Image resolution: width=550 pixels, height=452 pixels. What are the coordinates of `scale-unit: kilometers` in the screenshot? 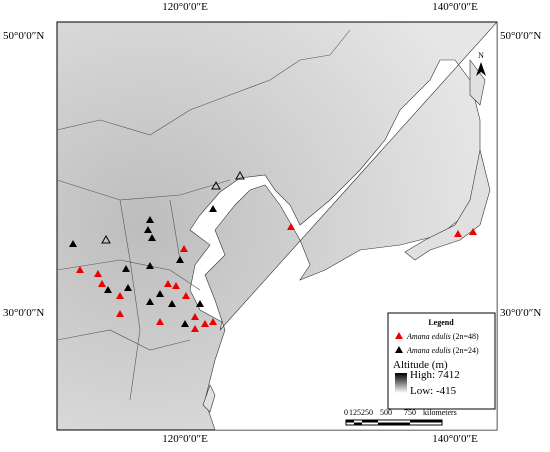 It's located at (440, 412).